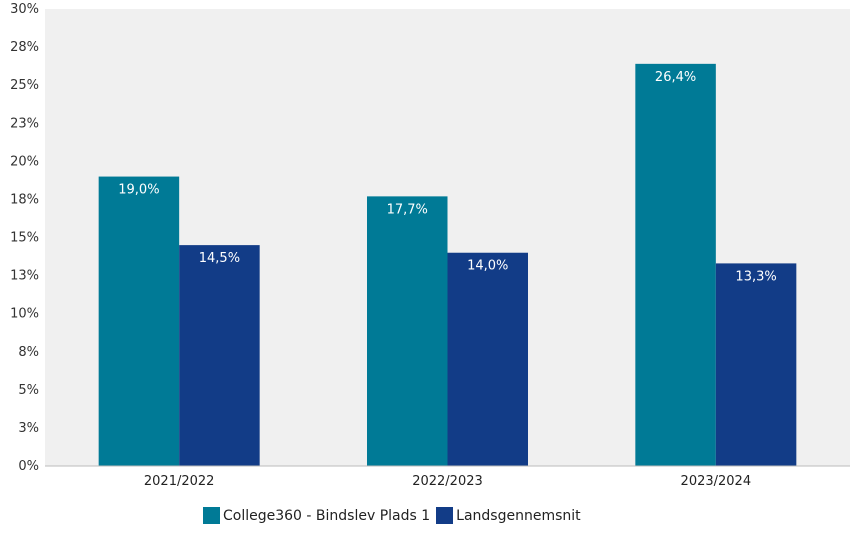 This screenshot has height=533, width=858. What do you see at coordinates (675, 77) in the screenshot?
I see `data-label: 26,4%` at bounding box center [675, 77].